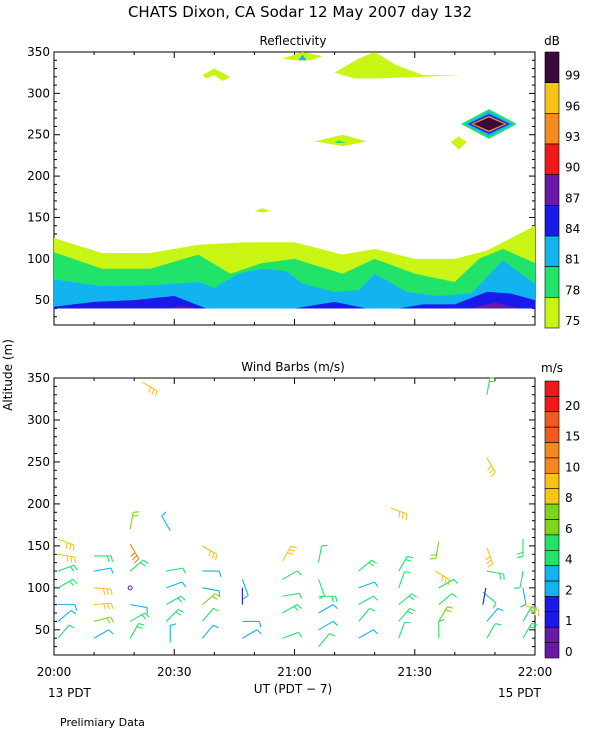 Image resolution: width=600 pixels, height=750 pixels. Describe the element at coordinates (569, 529) in the screenshot. I see `windbarb-colorbar-label: 6` at that location.